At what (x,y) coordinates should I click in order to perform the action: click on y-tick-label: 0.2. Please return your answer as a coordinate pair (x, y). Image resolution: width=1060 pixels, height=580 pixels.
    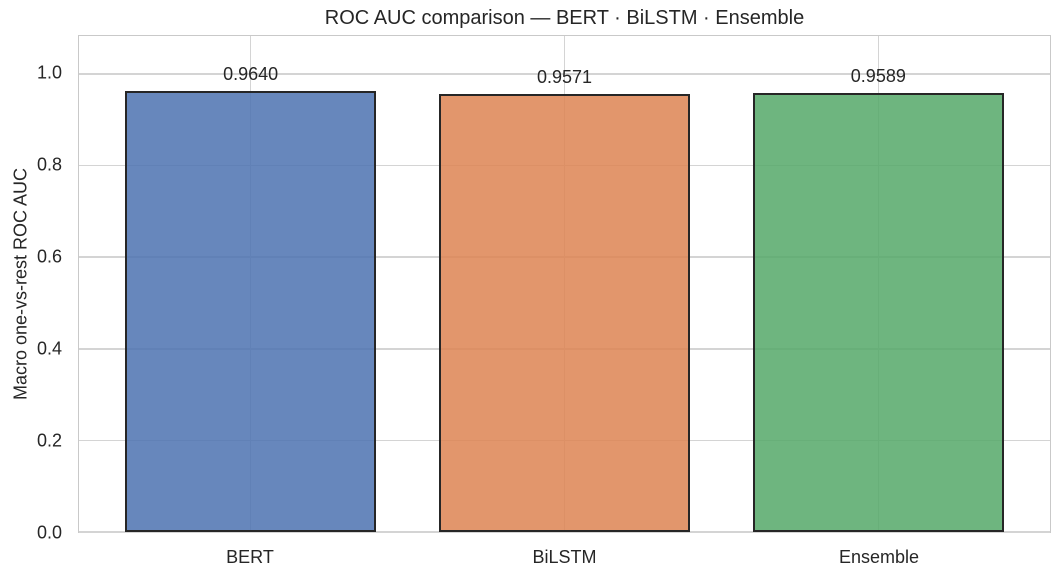
    Looking at the image, I should click on (49, 440).